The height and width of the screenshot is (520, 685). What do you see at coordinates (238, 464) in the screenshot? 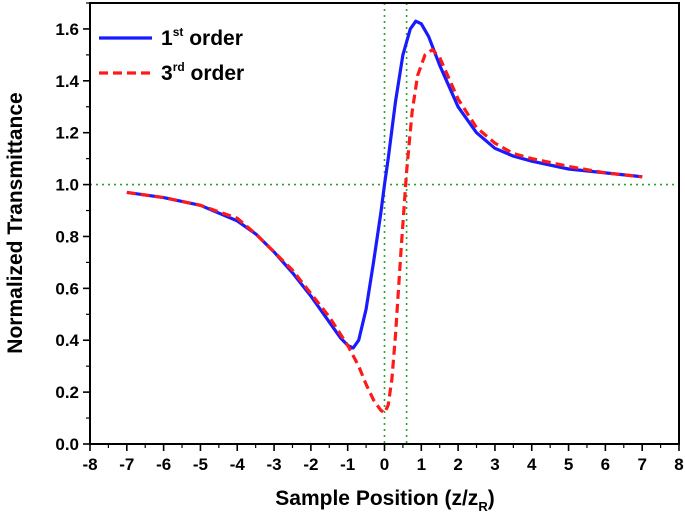
I see `x-tick-label: -4` at bounding box center [238, 464].